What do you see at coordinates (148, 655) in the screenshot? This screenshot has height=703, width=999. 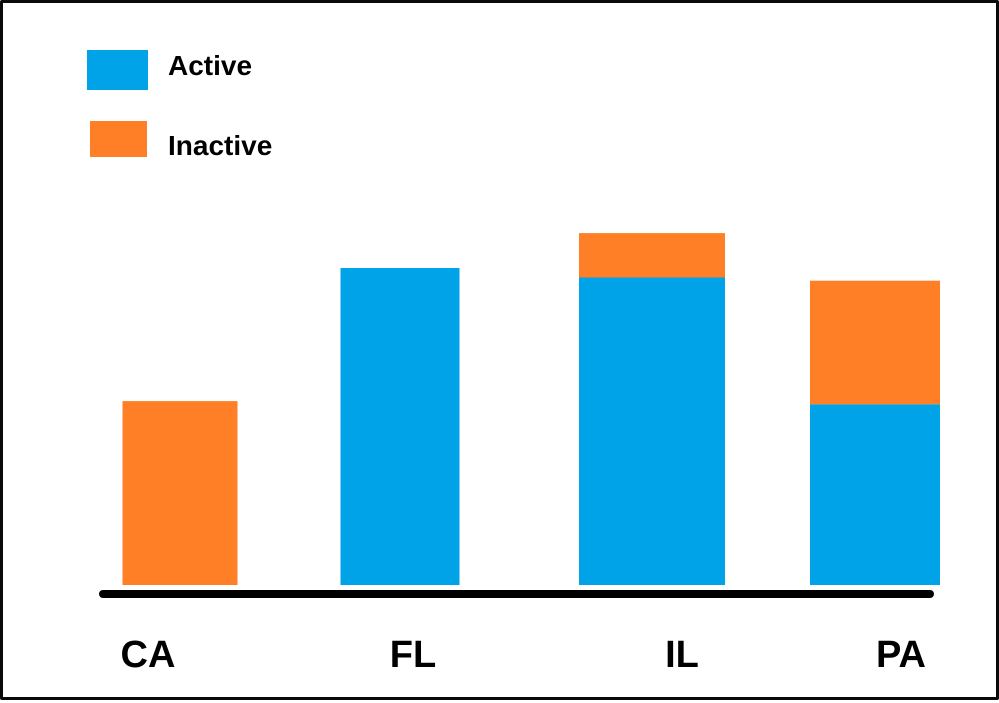 I see `x-tick-label-ca: CA` at bounding box center [148, 655].